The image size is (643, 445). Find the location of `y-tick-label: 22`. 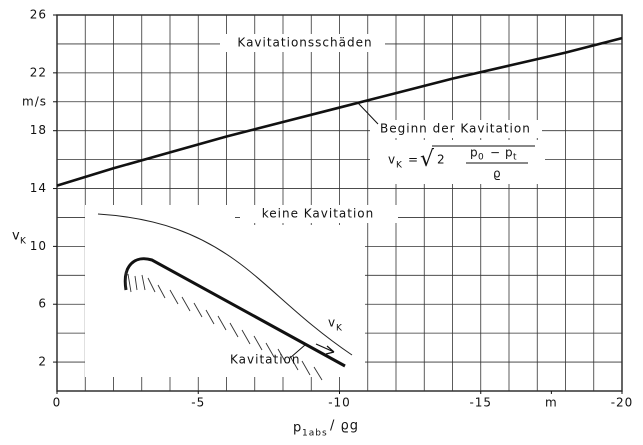

y-tick-label: 22 is located at coordinates (38, 72).